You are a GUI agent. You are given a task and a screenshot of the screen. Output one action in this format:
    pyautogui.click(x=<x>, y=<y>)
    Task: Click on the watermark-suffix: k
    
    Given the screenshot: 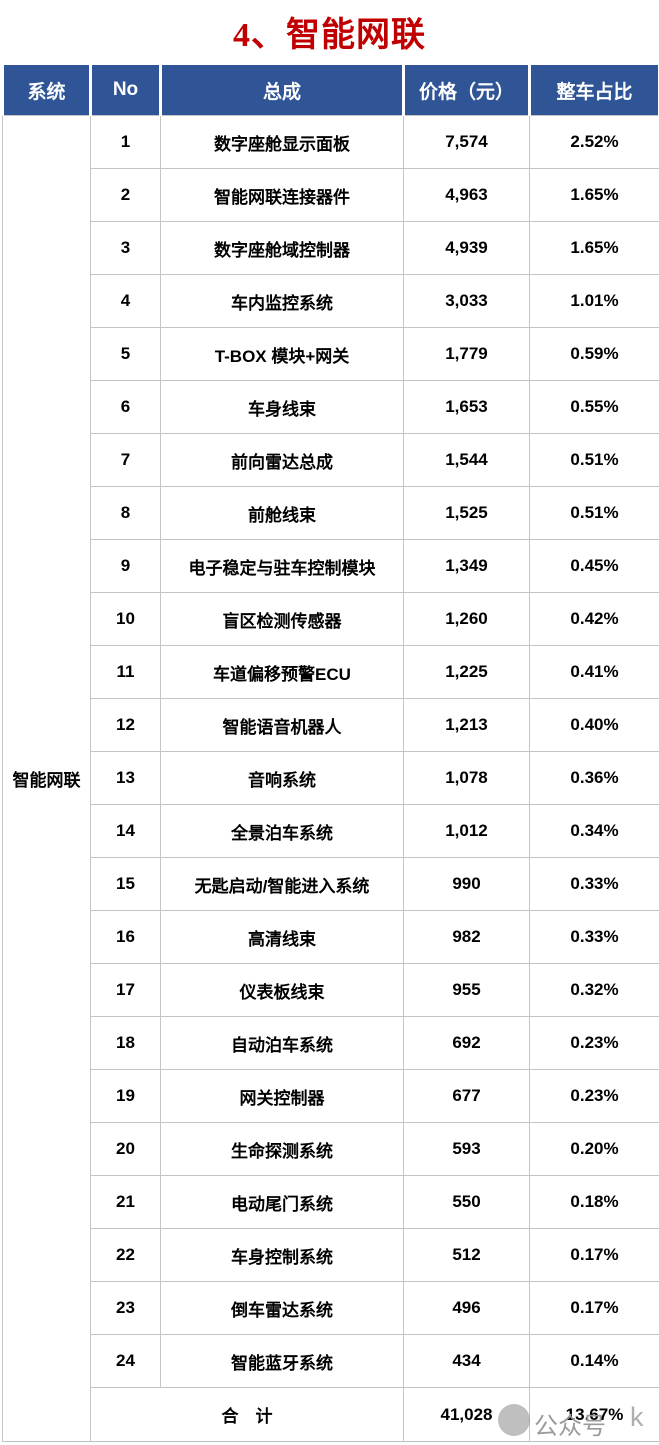 What is the action you would take?
    pyautogui.click(x=637, y=1417)
    